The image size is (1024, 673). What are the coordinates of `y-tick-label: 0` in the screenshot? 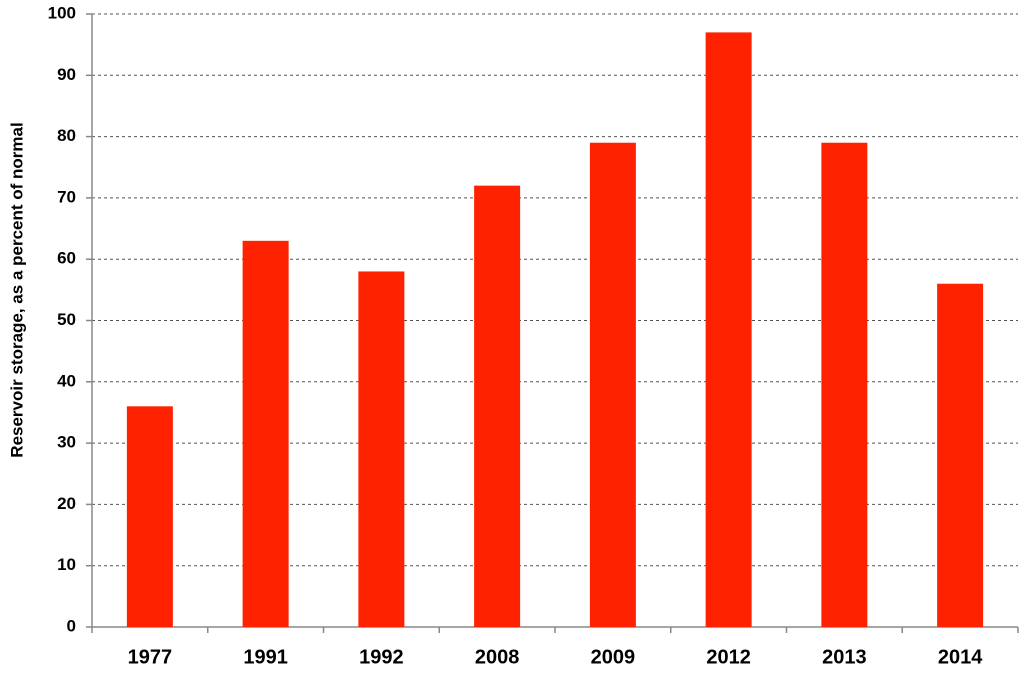 It's located at (71, 625).